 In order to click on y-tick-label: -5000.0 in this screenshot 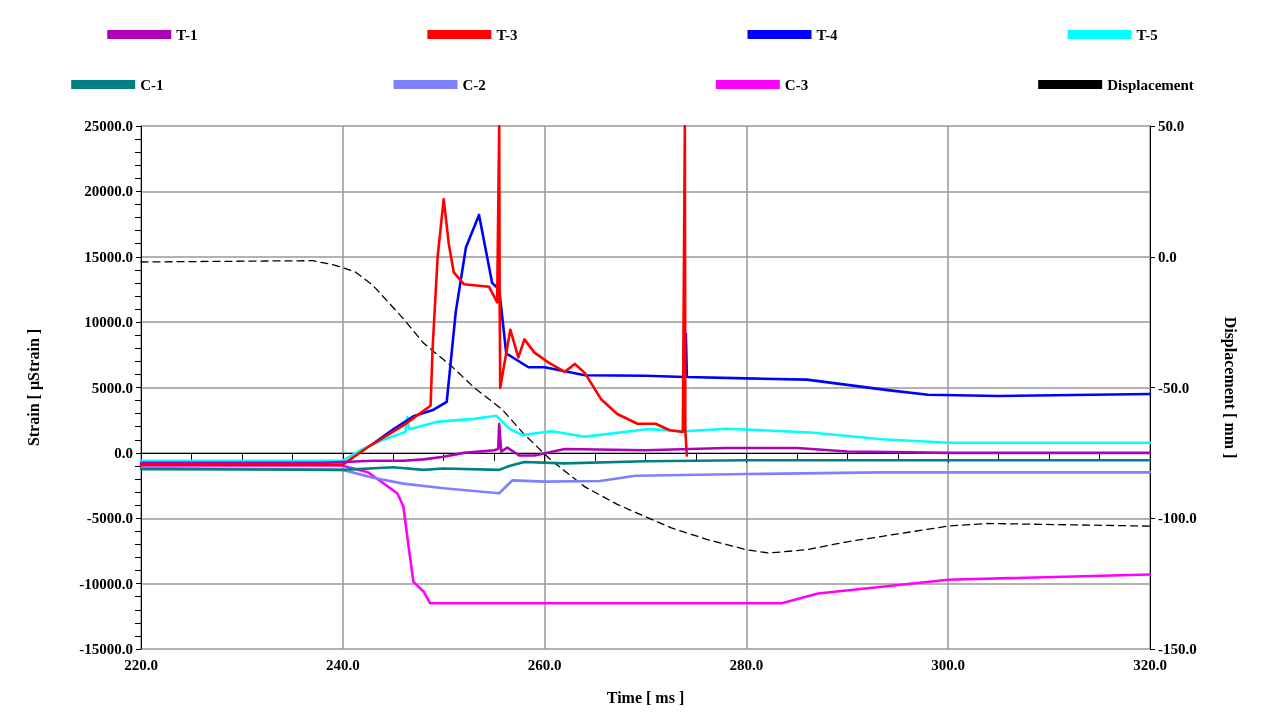, I will do `click(109, 518)`.